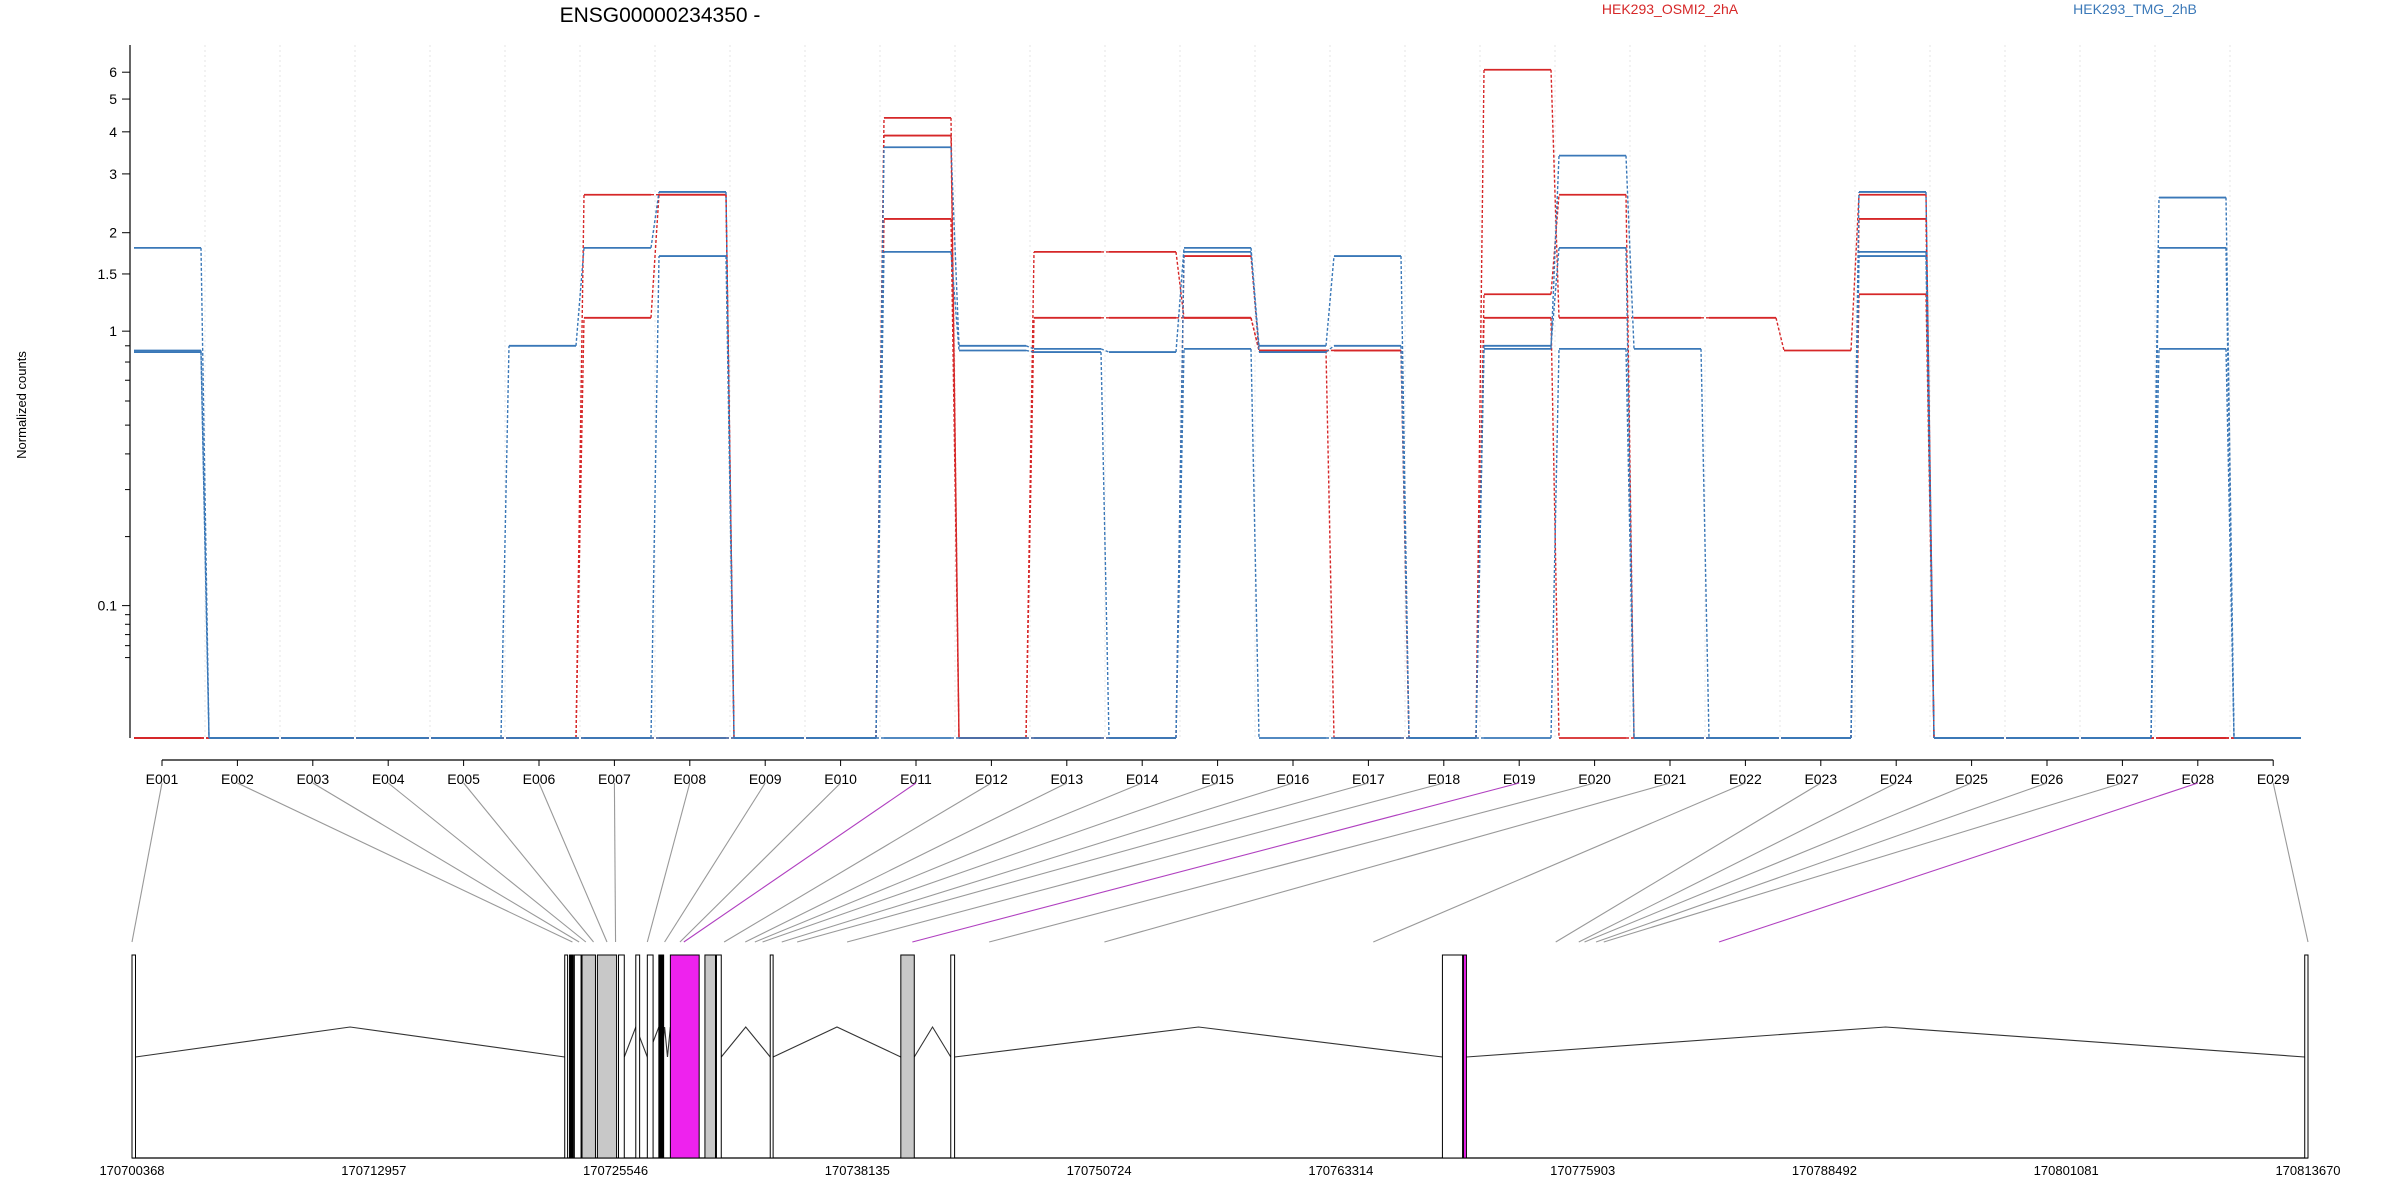 The height and width of the screenshot is (1200, 2400). What do you see at coordinates (113, 72) in the screenshot?
I see `y-tick-label: 6` at bounding box center [113, 72].